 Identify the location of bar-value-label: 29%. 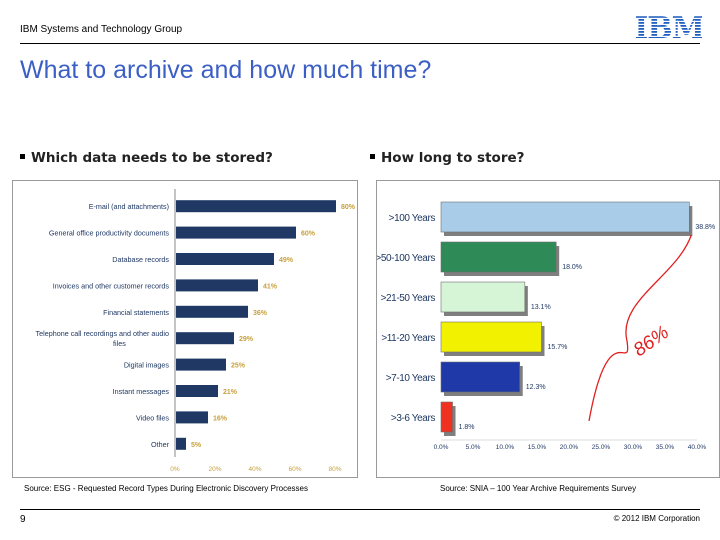
(246, 339).